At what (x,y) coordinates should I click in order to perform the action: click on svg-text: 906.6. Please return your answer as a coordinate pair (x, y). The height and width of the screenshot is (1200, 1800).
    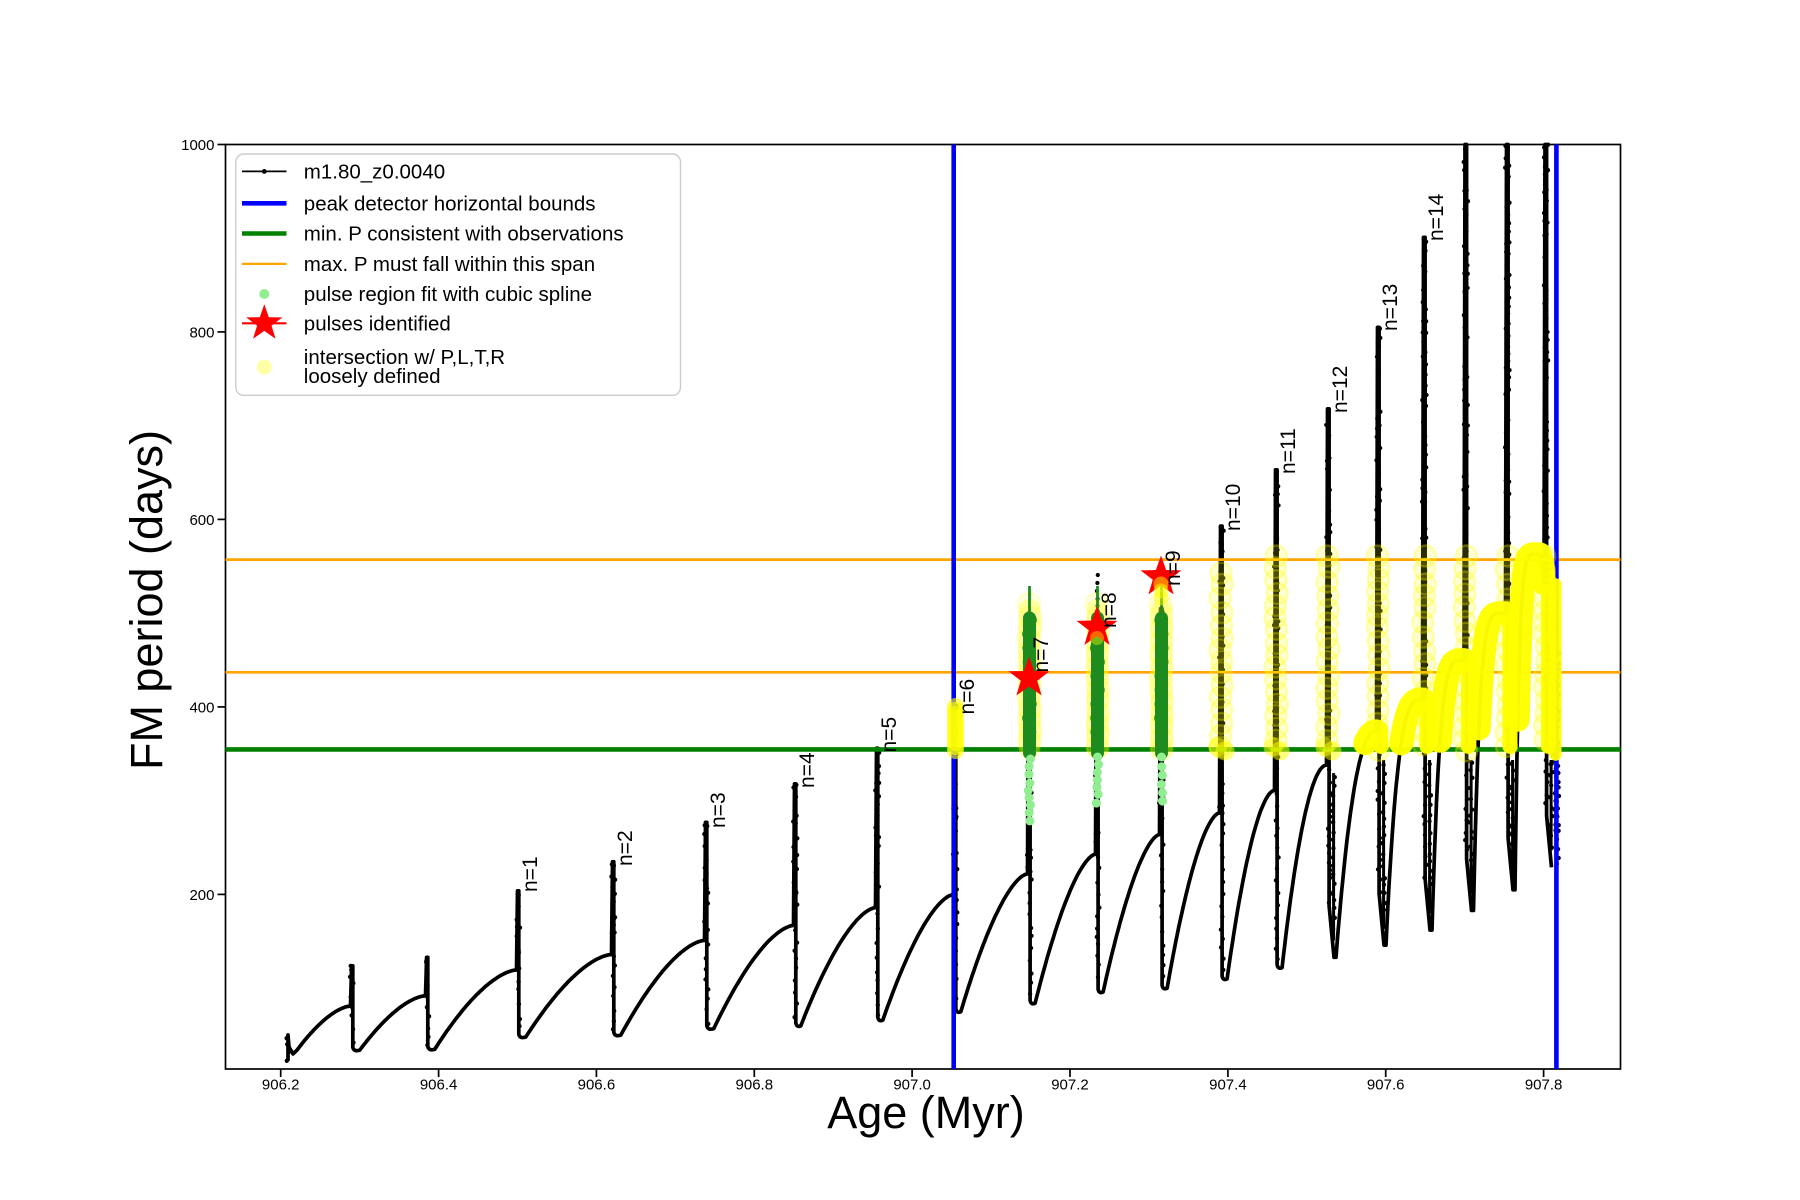
    Looking at the image, I should click on (597, 1085).